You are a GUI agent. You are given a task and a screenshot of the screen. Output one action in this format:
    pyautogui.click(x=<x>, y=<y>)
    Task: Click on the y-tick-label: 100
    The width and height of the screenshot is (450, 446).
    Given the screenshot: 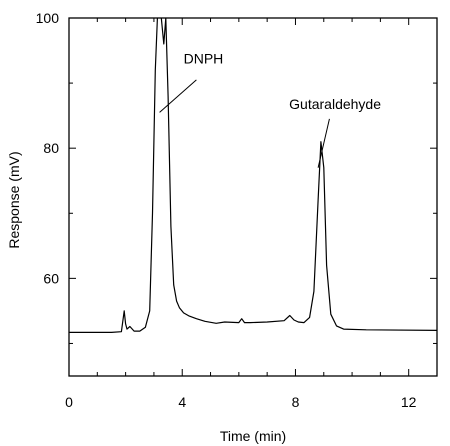 What is the action you would take?
    pyautogui.click(x=48, y=18)
    